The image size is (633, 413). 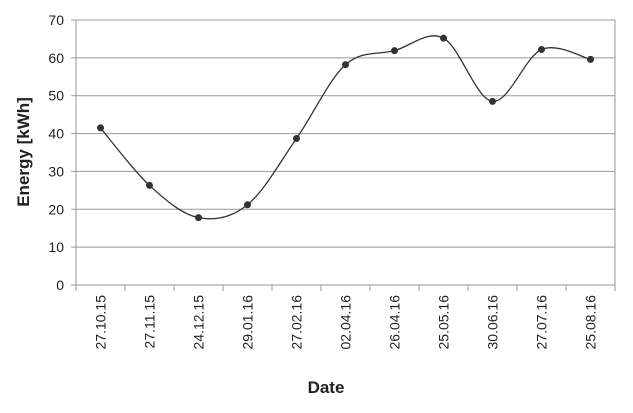 What do you see at coordinates (101, 322) in the screenshot?
I see `x-tick-label: 27.10.15` at bounding box center [101, 322].